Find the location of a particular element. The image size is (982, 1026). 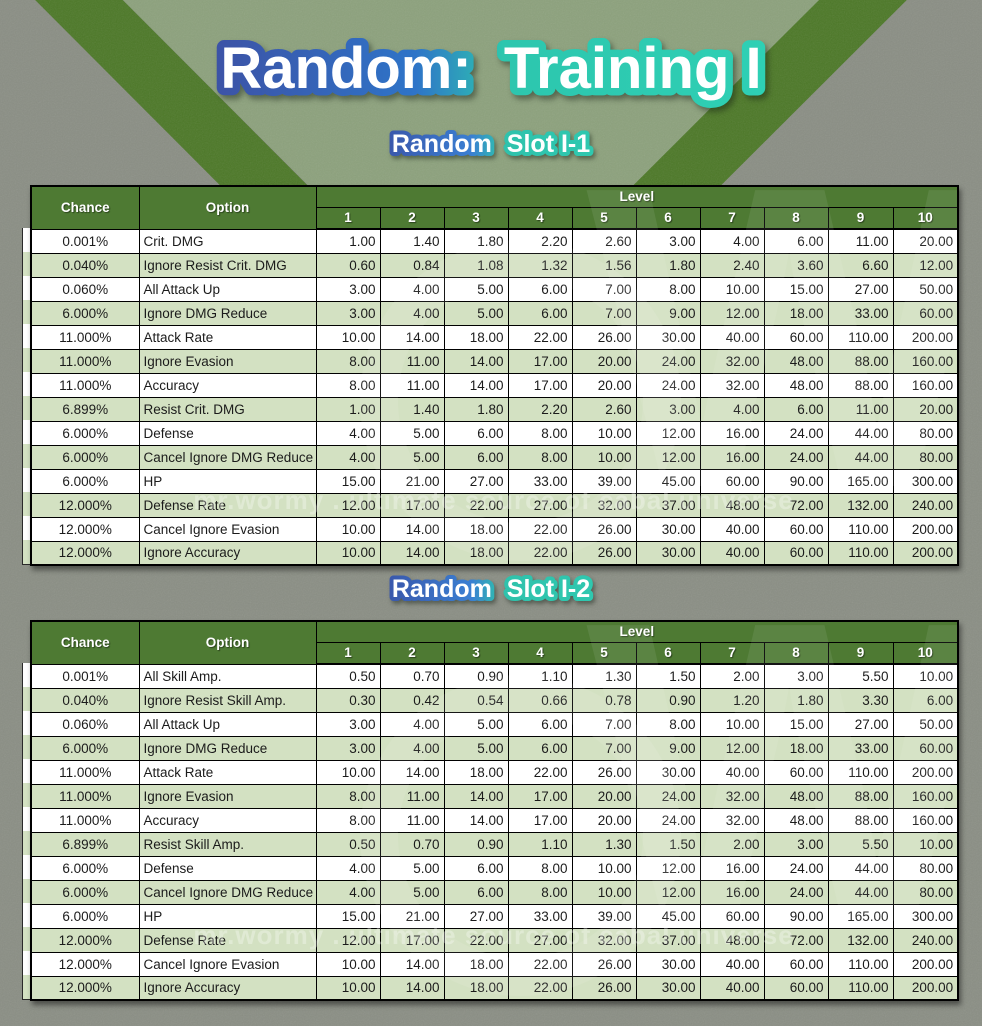

svg-text: Random: Training I is located at coordinates (490, 68).